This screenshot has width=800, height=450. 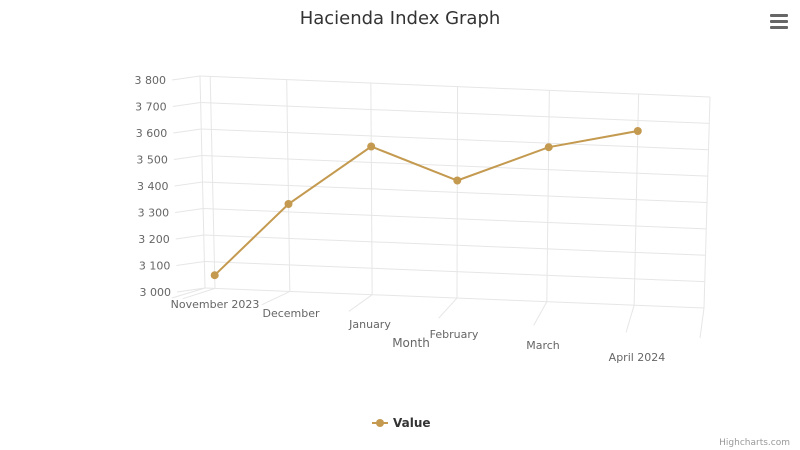 What do you see at coordinates (155, 266) in the screenshot?
I see `y-tick-label: 3 100` at bounding box center [155, 266].